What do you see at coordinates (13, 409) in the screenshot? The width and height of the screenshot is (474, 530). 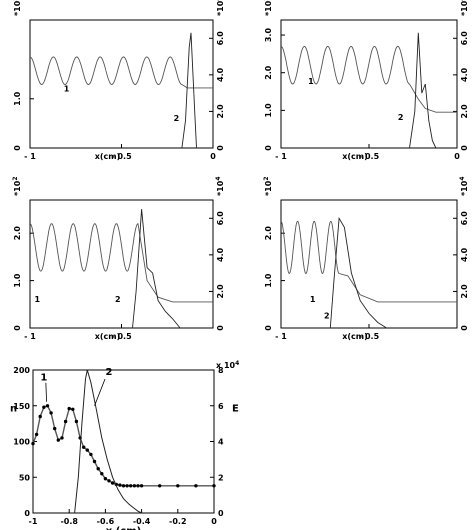 I see `left-axis-label: n` at bounding box center [13, 409].